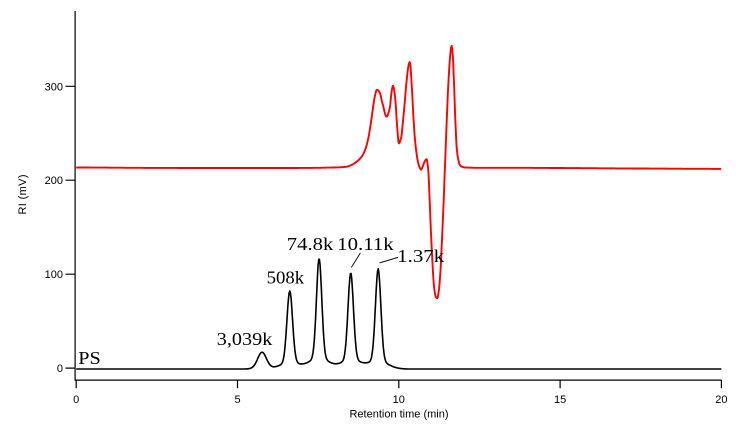 The width and height of the screenshot is (736, 427). Describe the element at coordinates (399, 400) in the screenshot. I see `svg-text: 10` at that location.